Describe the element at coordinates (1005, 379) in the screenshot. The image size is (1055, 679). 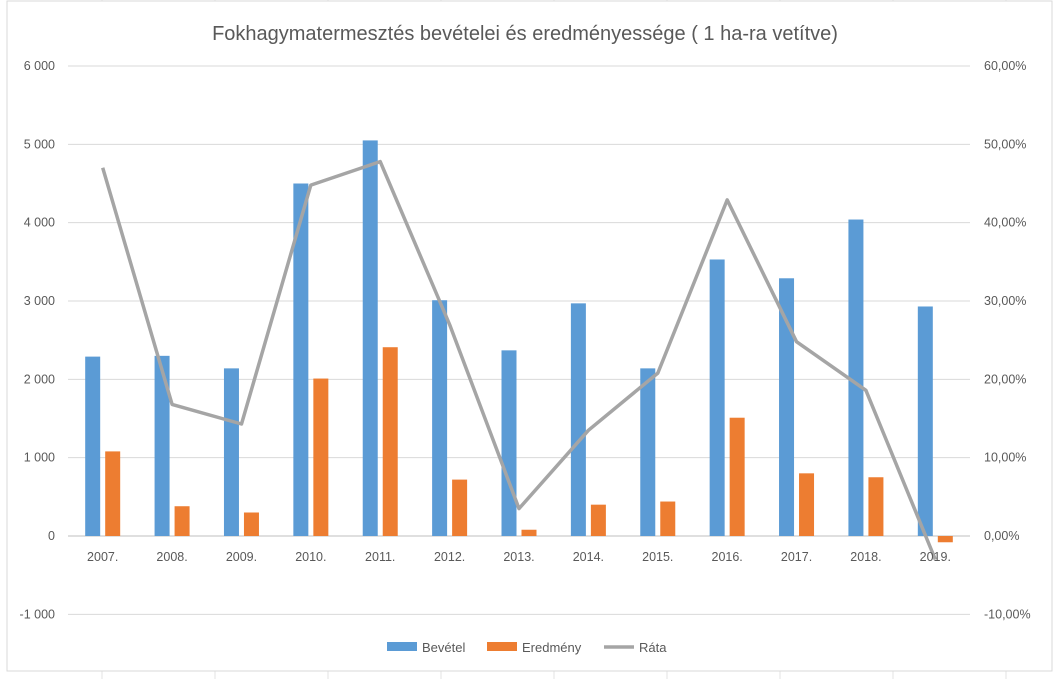
I see `y-right-tick-label: 20,00%` at that location.